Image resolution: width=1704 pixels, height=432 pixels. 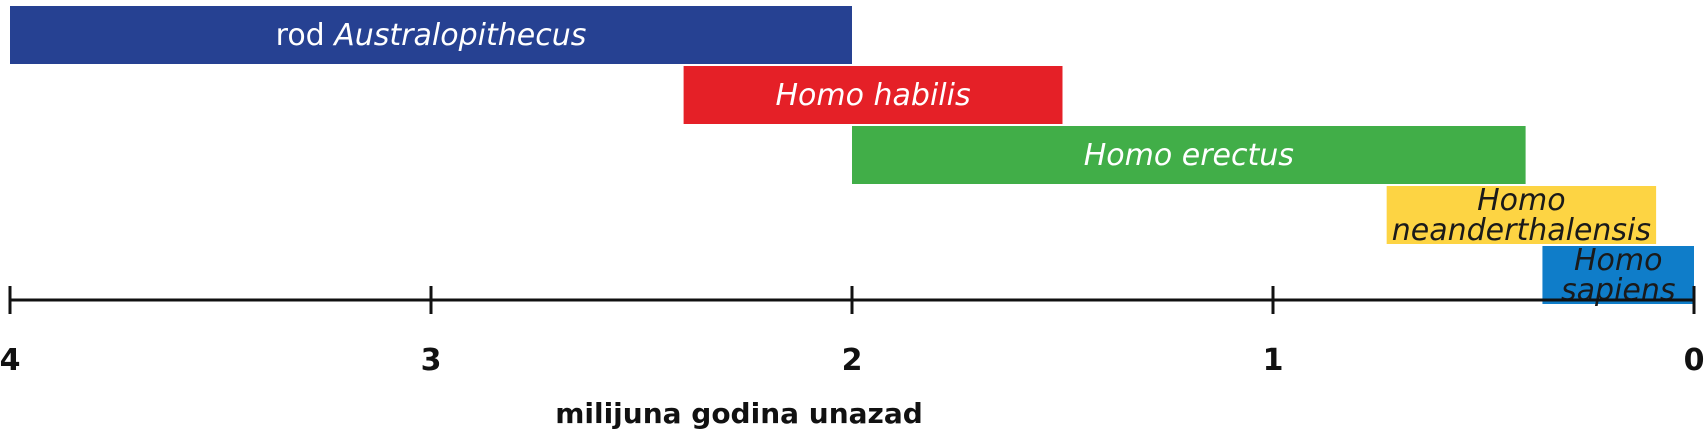 I want to click on bar-label: Homo sapiens, so click(x=1618, y=275).